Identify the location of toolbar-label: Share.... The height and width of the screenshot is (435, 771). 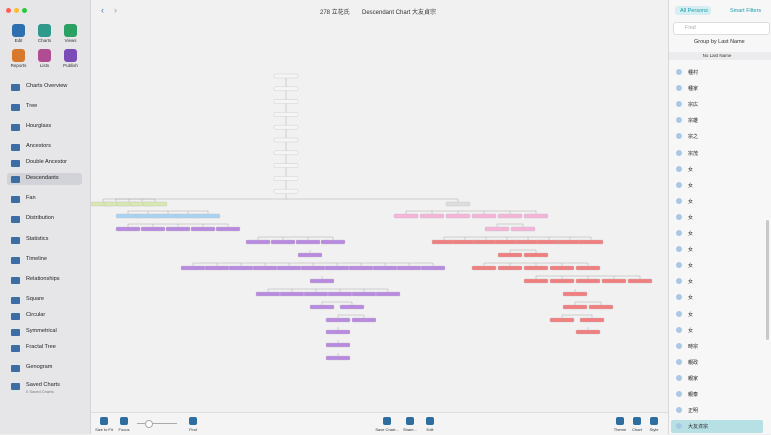
(409, 429).